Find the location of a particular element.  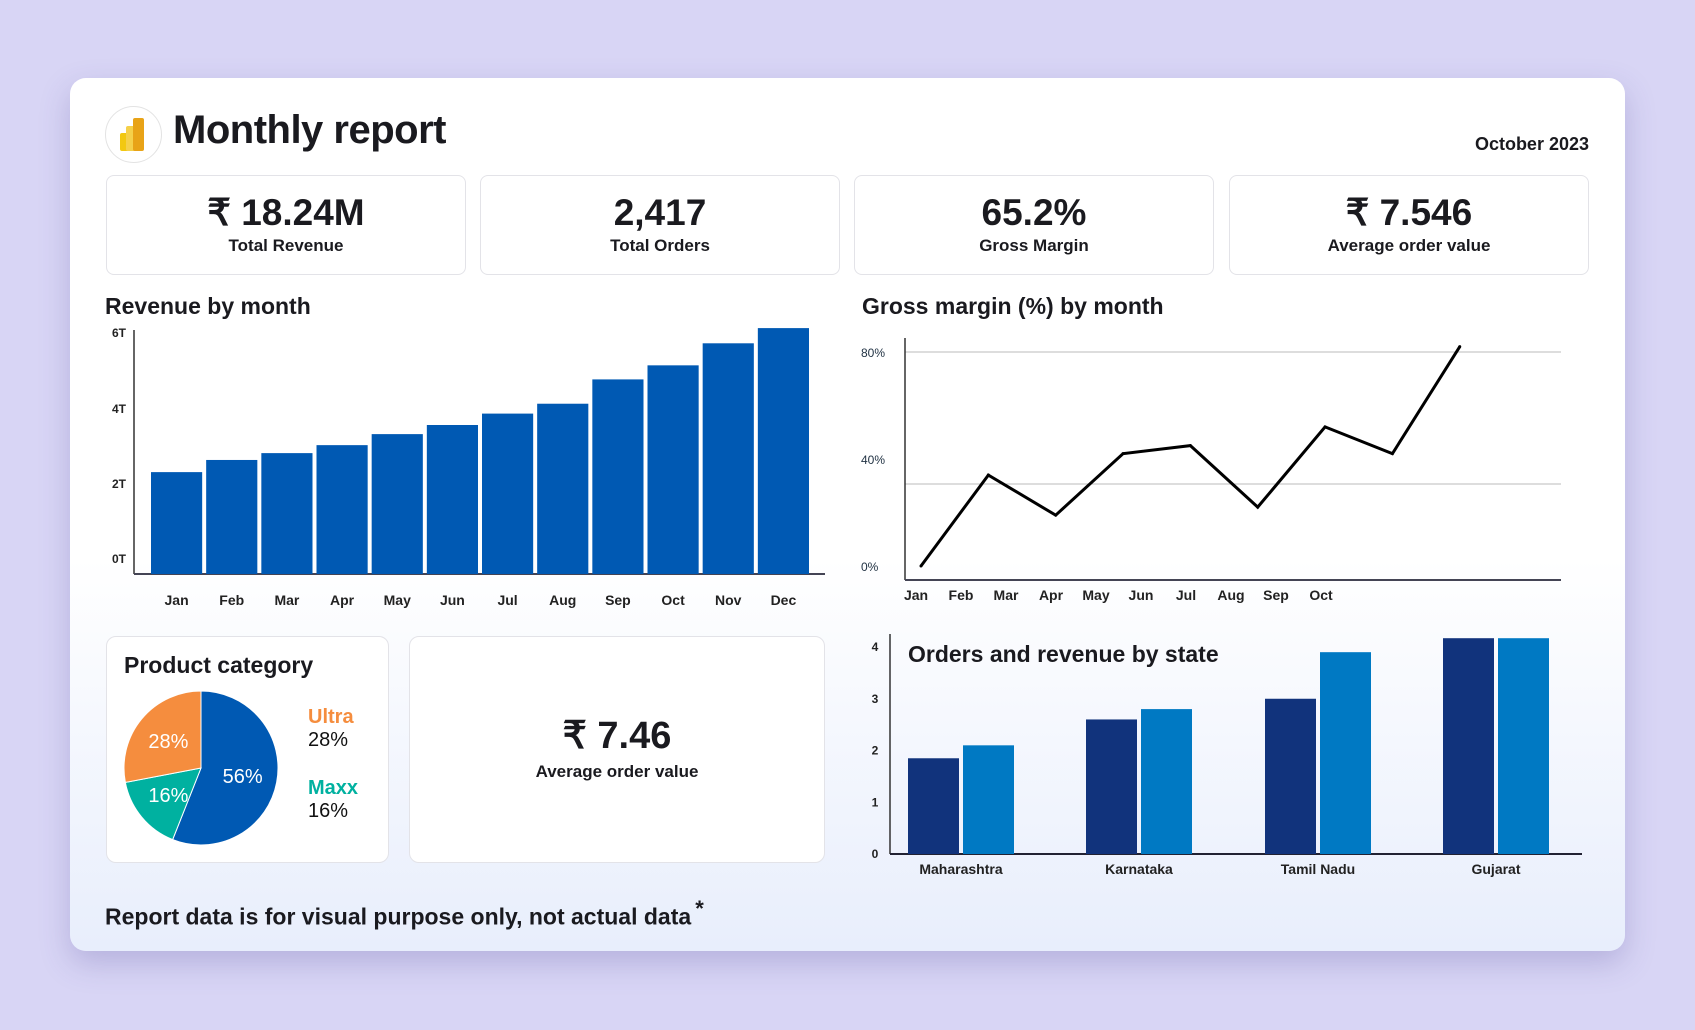

bar-jan is located at coordinates (177, 523).